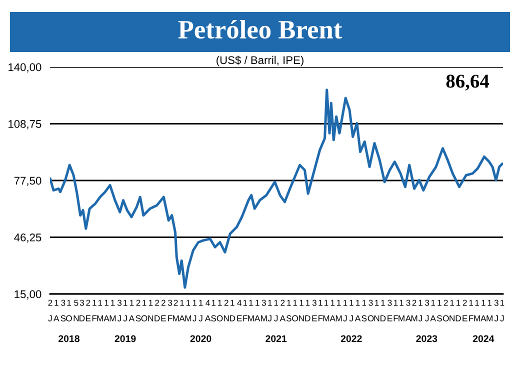 The width and height of the screenshot is (520, 372). I want to click on x-tick-label: 2 A, so click(283, 311).